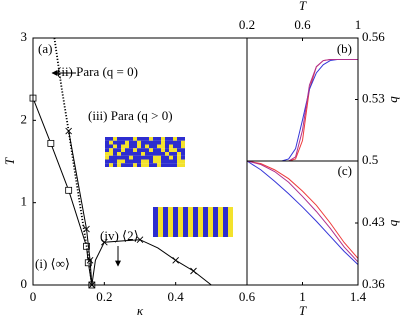 The image size is (407, 321). Describe the element at coordinates (176, 296) in the screenshot. I see `x-tick-label: 0.4` at that location.